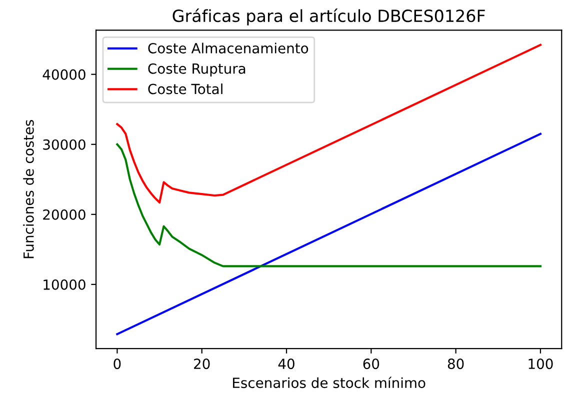 This screenshot has height=403, width=582. Describe the element at coordinates (228, 48) in the screenshot. I see `legend-label: Coste Almacenamiento` at that location.